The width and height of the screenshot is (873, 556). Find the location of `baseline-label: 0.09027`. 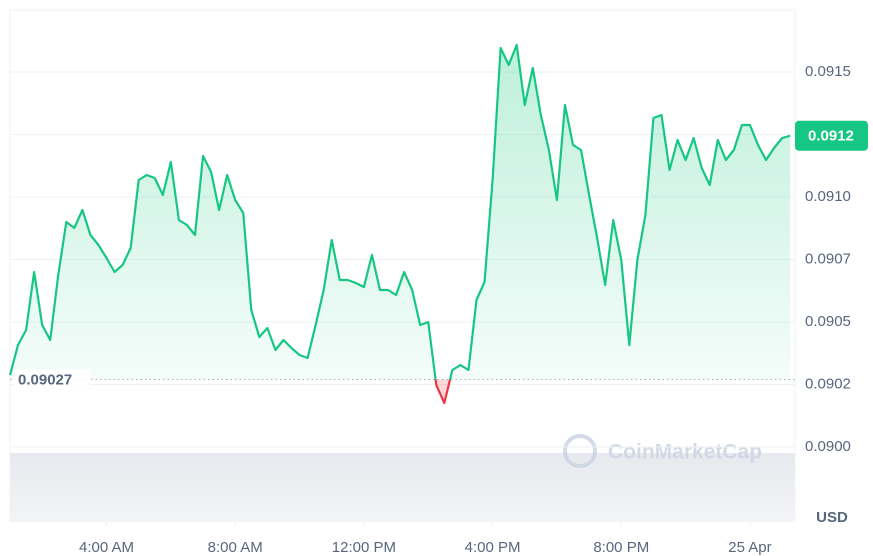

baseline-label: 0.09027 is located at coordinates (45, 379).